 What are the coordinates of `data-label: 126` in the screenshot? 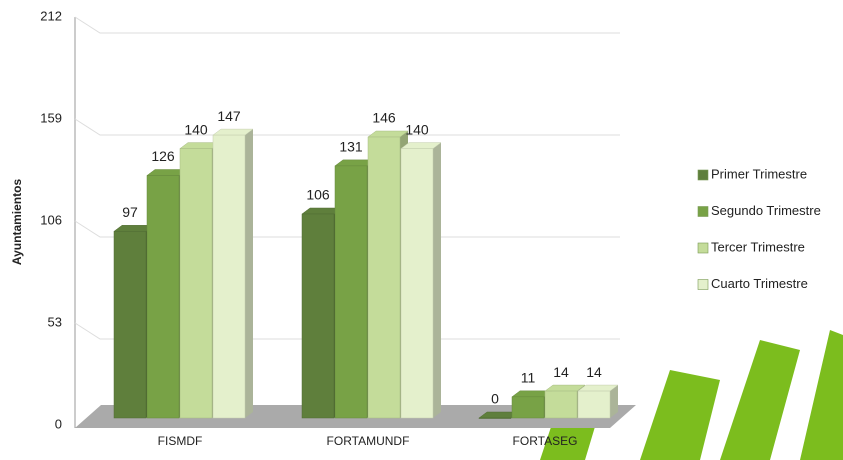 It's located at (163, 156).